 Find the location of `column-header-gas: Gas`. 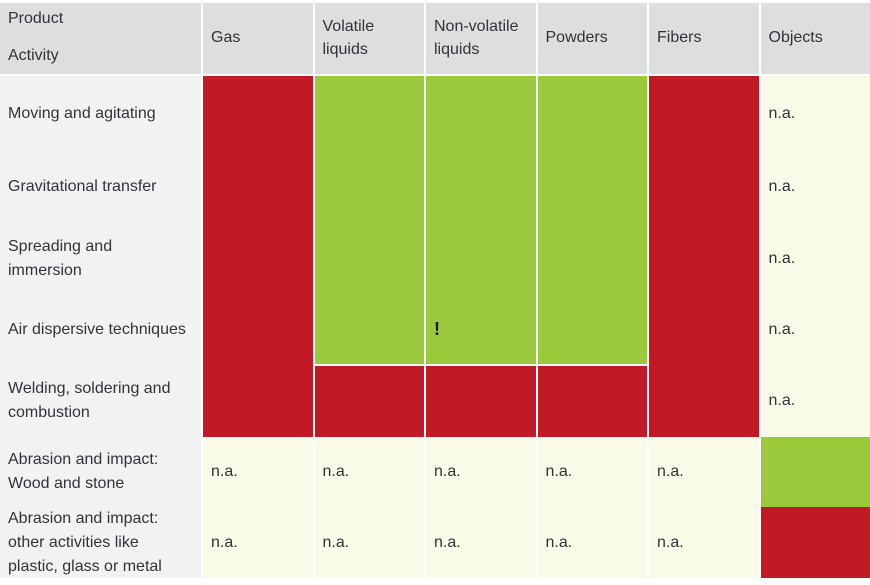

column-header-gas: Gas is located at coordinates (258, 39).